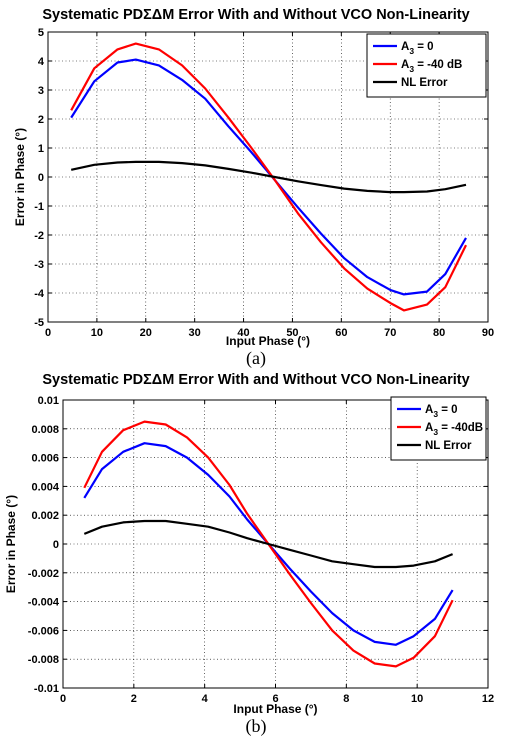  Describe the element at coordinates (275, 699) in the screenshot. I see `x-tick-label: 6` at that location.